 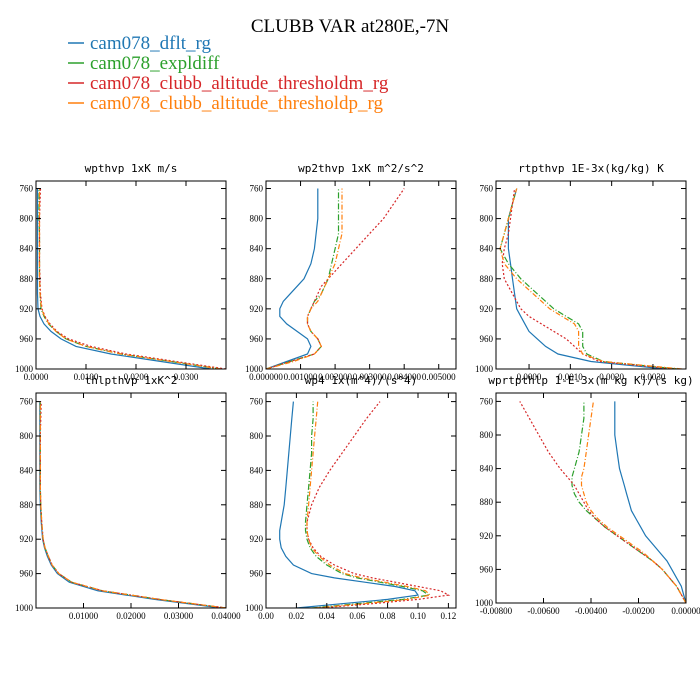 I want to click on legend-label-2: cam078_clubb_altitude_thresholdm_rg, so click(x=239, y=83).